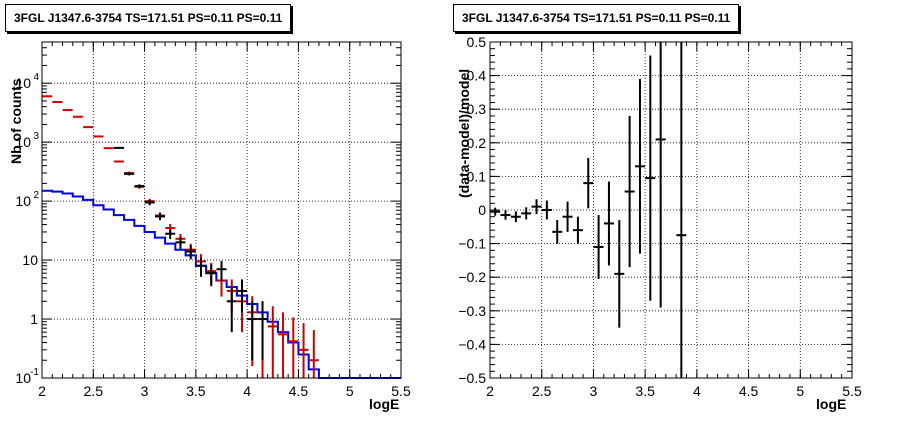 This screenshot has height=421, width=898. I want to click on y-tick-label: 1, so click(34, 319).